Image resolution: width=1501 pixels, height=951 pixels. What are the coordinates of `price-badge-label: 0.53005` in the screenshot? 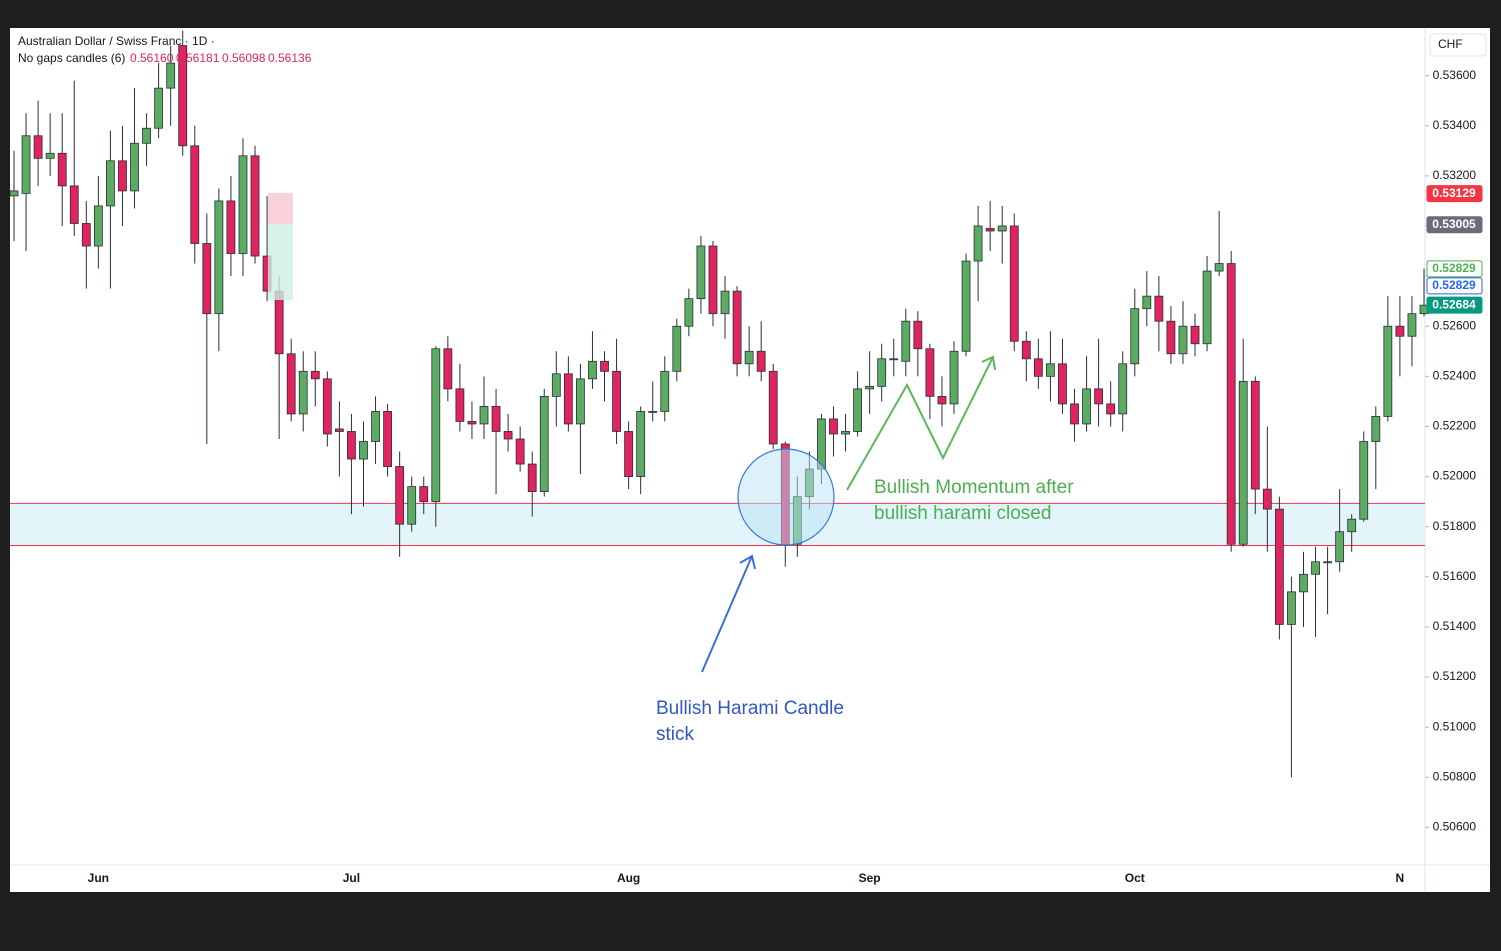 It's located at (1454, 224).